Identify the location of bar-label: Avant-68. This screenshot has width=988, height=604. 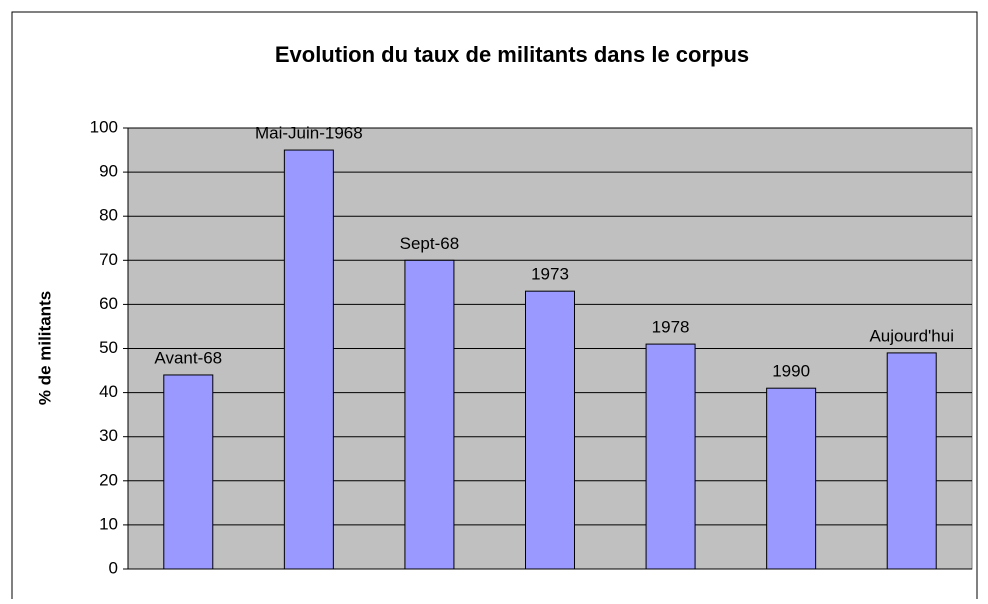
(188, 357).